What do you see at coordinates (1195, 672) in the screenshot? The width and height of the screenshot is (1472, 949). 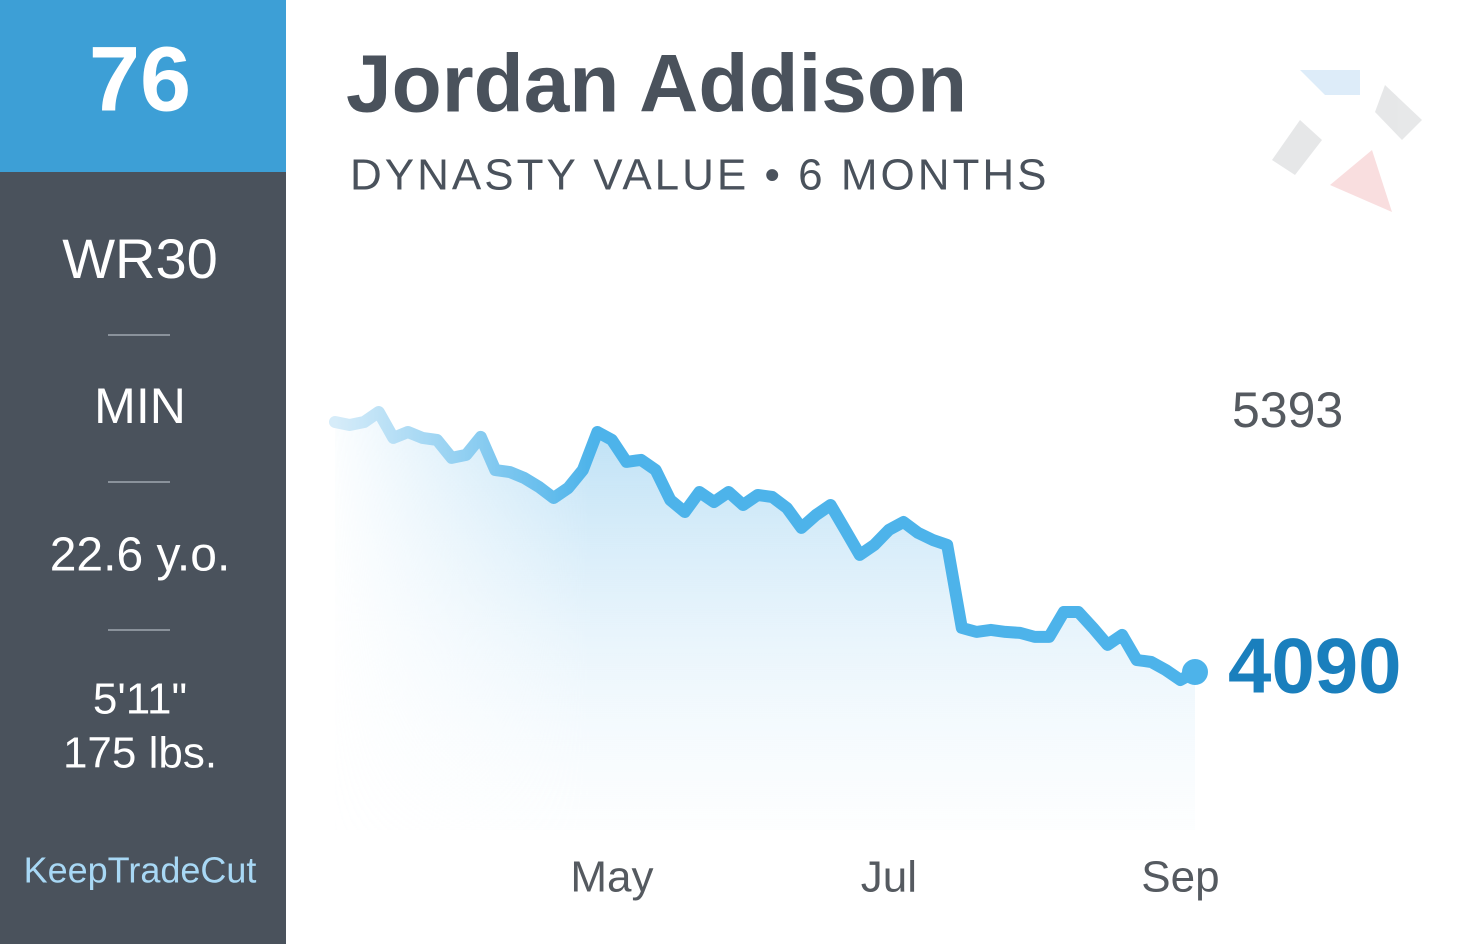 I see `end-dot` at bounding box center [1195, 672].